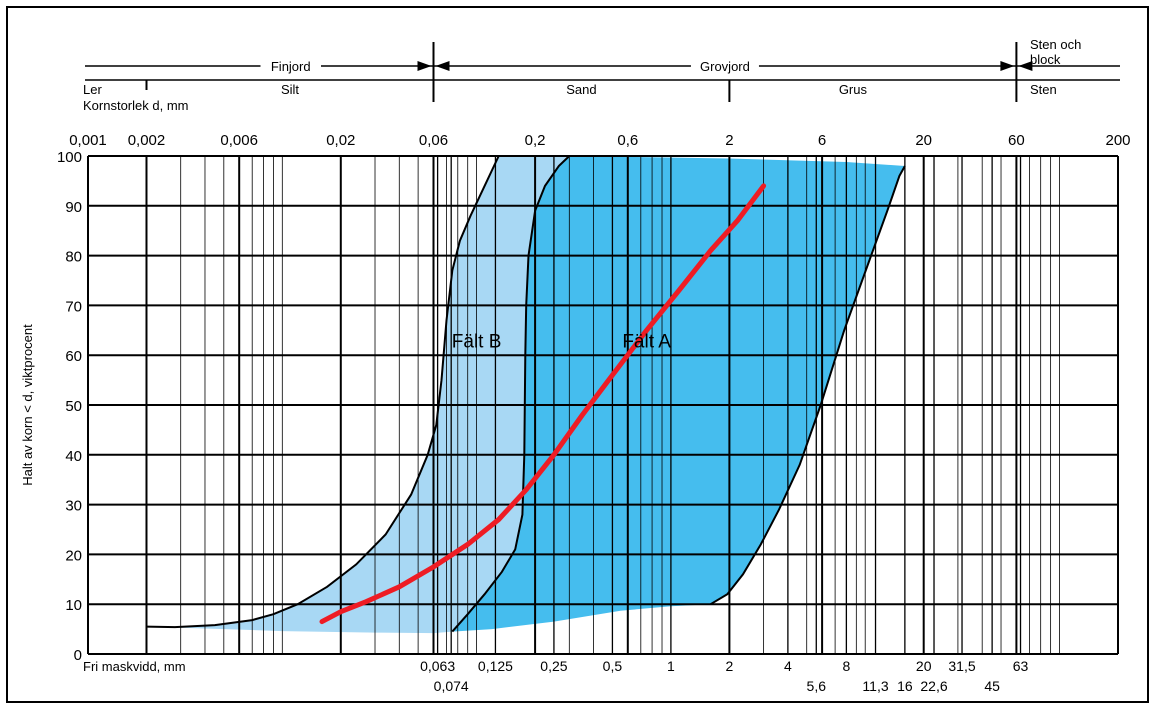  Describe the element at coordinates (905, 686) in the screenshot. I see `x-sieve-label: 16` at that location.